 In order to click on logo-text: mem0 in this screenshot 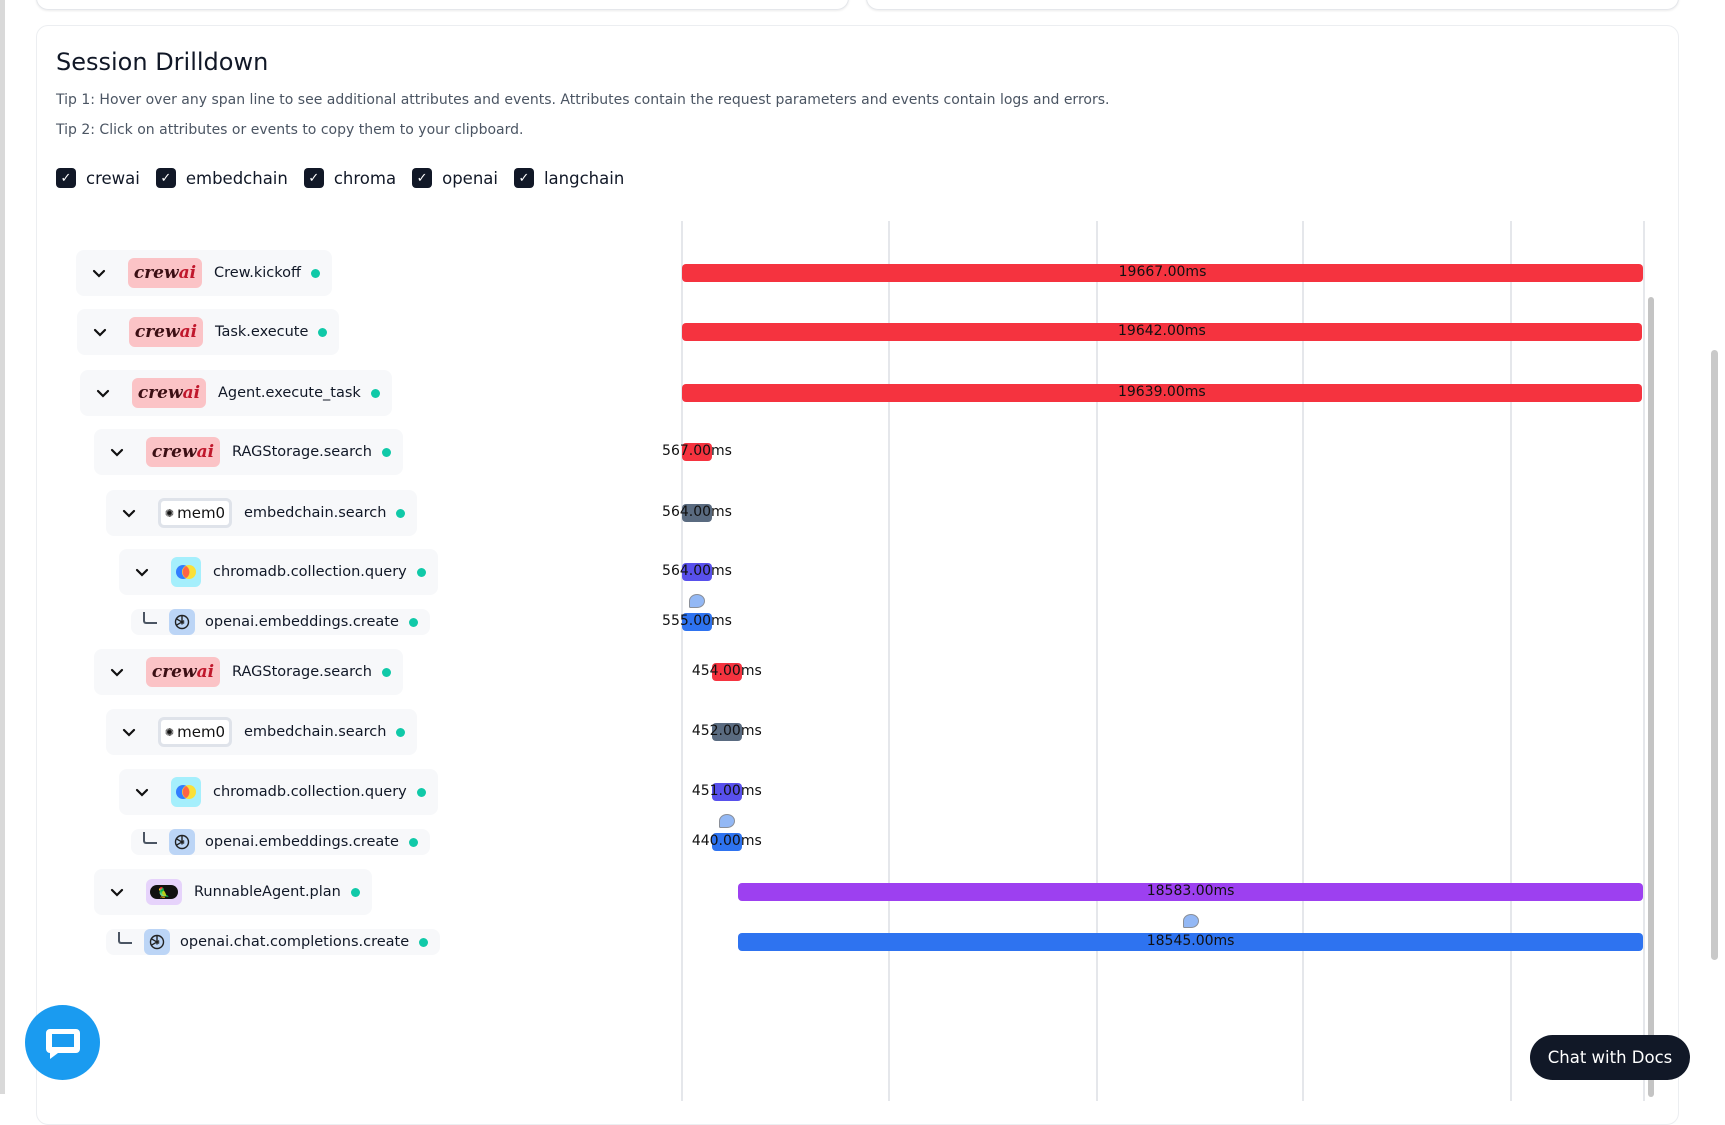, I will do `click(201, 513)`.